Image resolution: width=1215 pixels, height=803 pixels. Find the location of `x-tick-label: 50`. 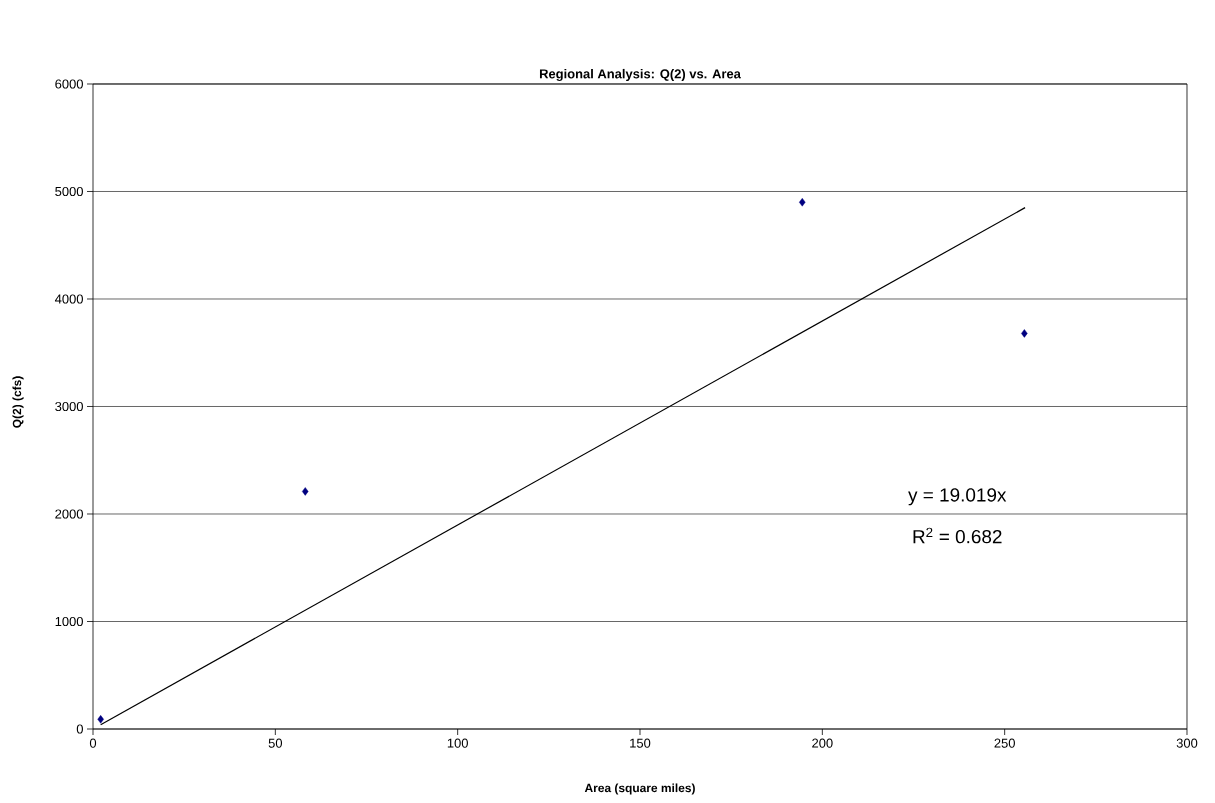

x-tick-label: 50 is located at coordinates (275, 743).